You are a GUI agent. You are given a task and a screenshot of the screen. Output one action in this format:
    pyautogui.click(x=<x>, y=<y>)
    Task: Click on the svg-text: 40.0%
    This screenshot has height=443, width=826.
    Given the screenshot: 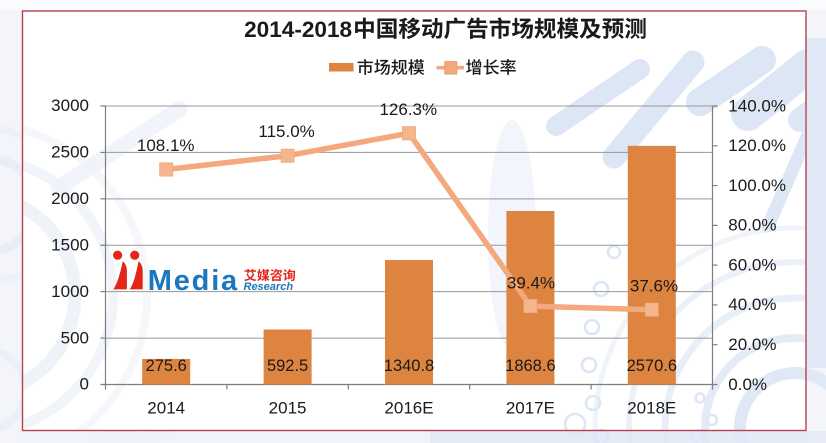 What is the action you would take?
    pyautogui.click(x=752, y=304)
    